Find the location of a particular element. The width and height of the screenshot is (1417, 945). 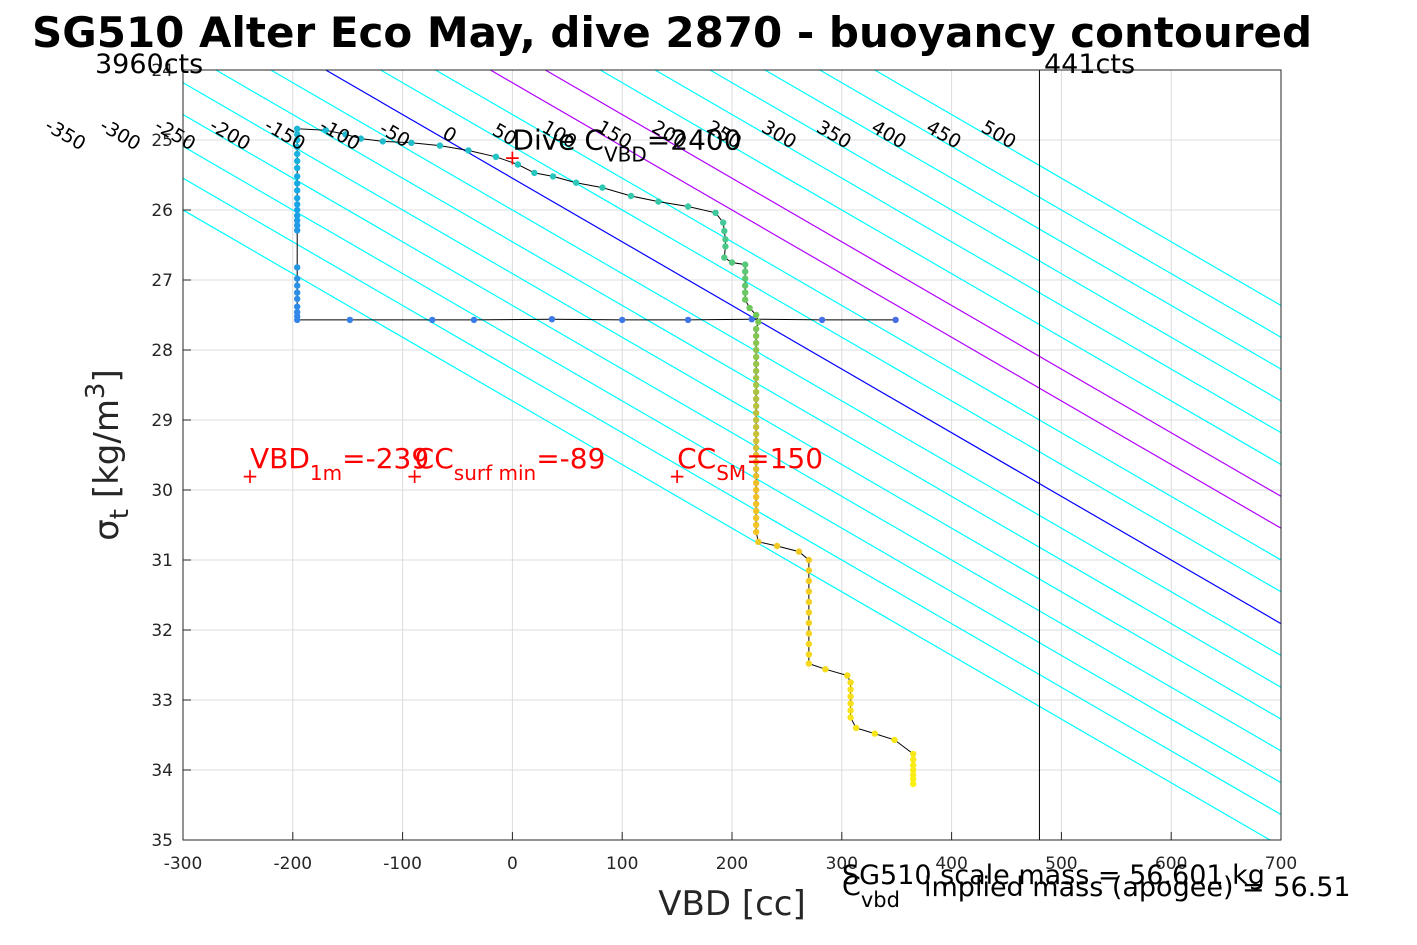

y-label-sub: t is located at coordinates (120, 514).